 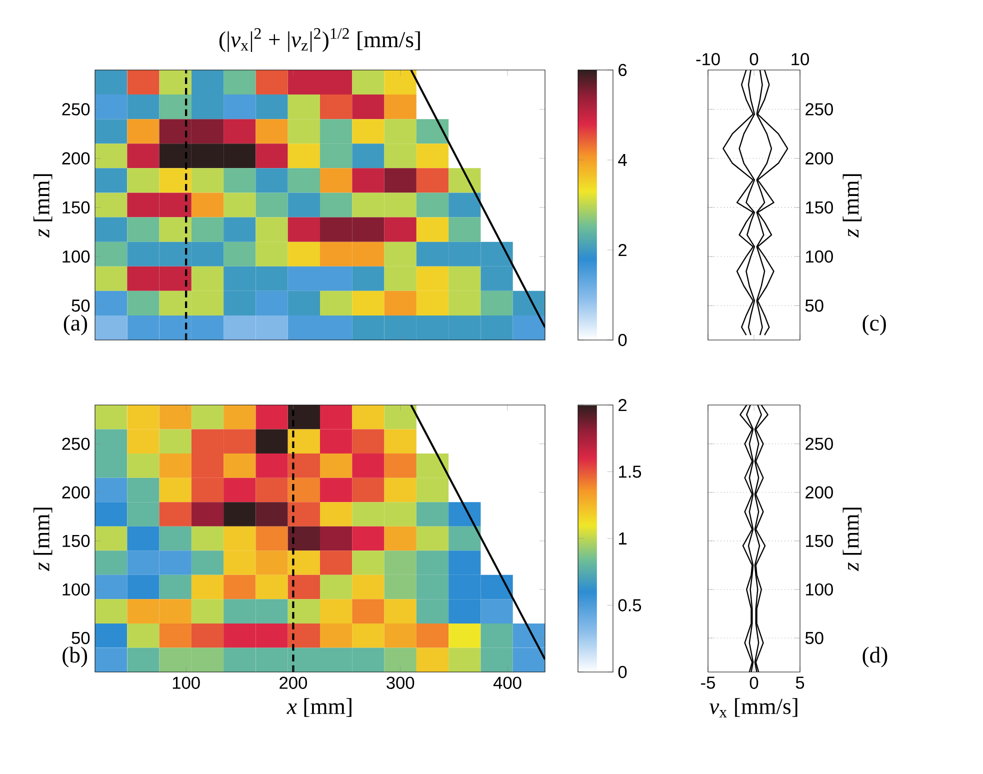 What do you see at coordinates (708, 682) in the screenshot?
I see `x-tick-label: -5` at bounding box center [708, 682].